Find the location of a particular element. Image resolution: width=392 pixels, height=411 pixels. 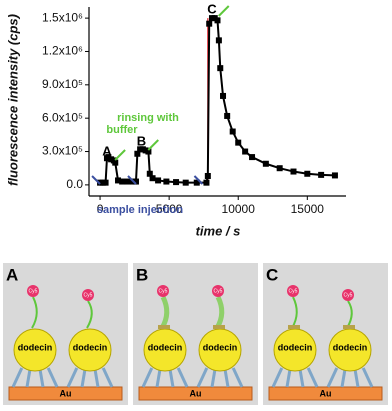

y-tick-label: 0.0 is located at coordinates (74, 184).